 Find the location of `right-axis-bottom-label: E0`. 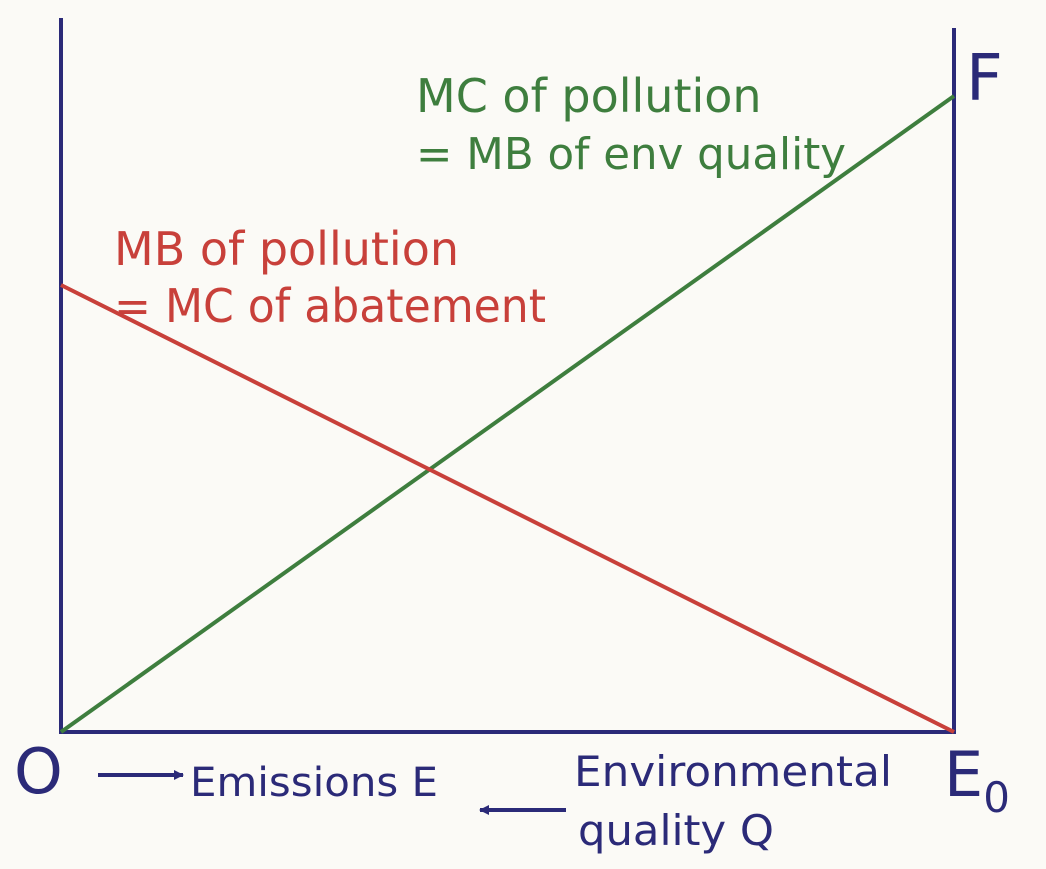

right-axis-bottom-label: E0 is located at coordinates (977, 780).